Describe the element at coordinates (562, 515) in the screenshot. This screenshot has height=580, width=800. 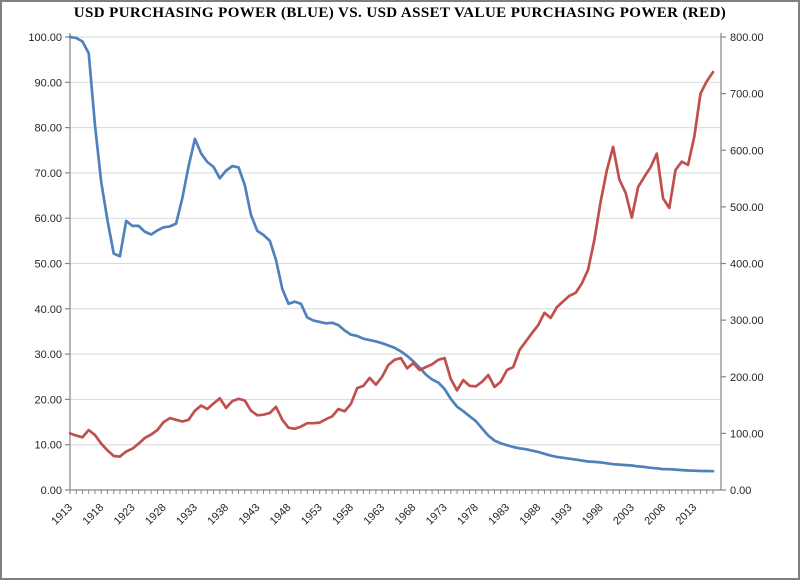
I see `x-axis-tick-label: 1993` at that location.